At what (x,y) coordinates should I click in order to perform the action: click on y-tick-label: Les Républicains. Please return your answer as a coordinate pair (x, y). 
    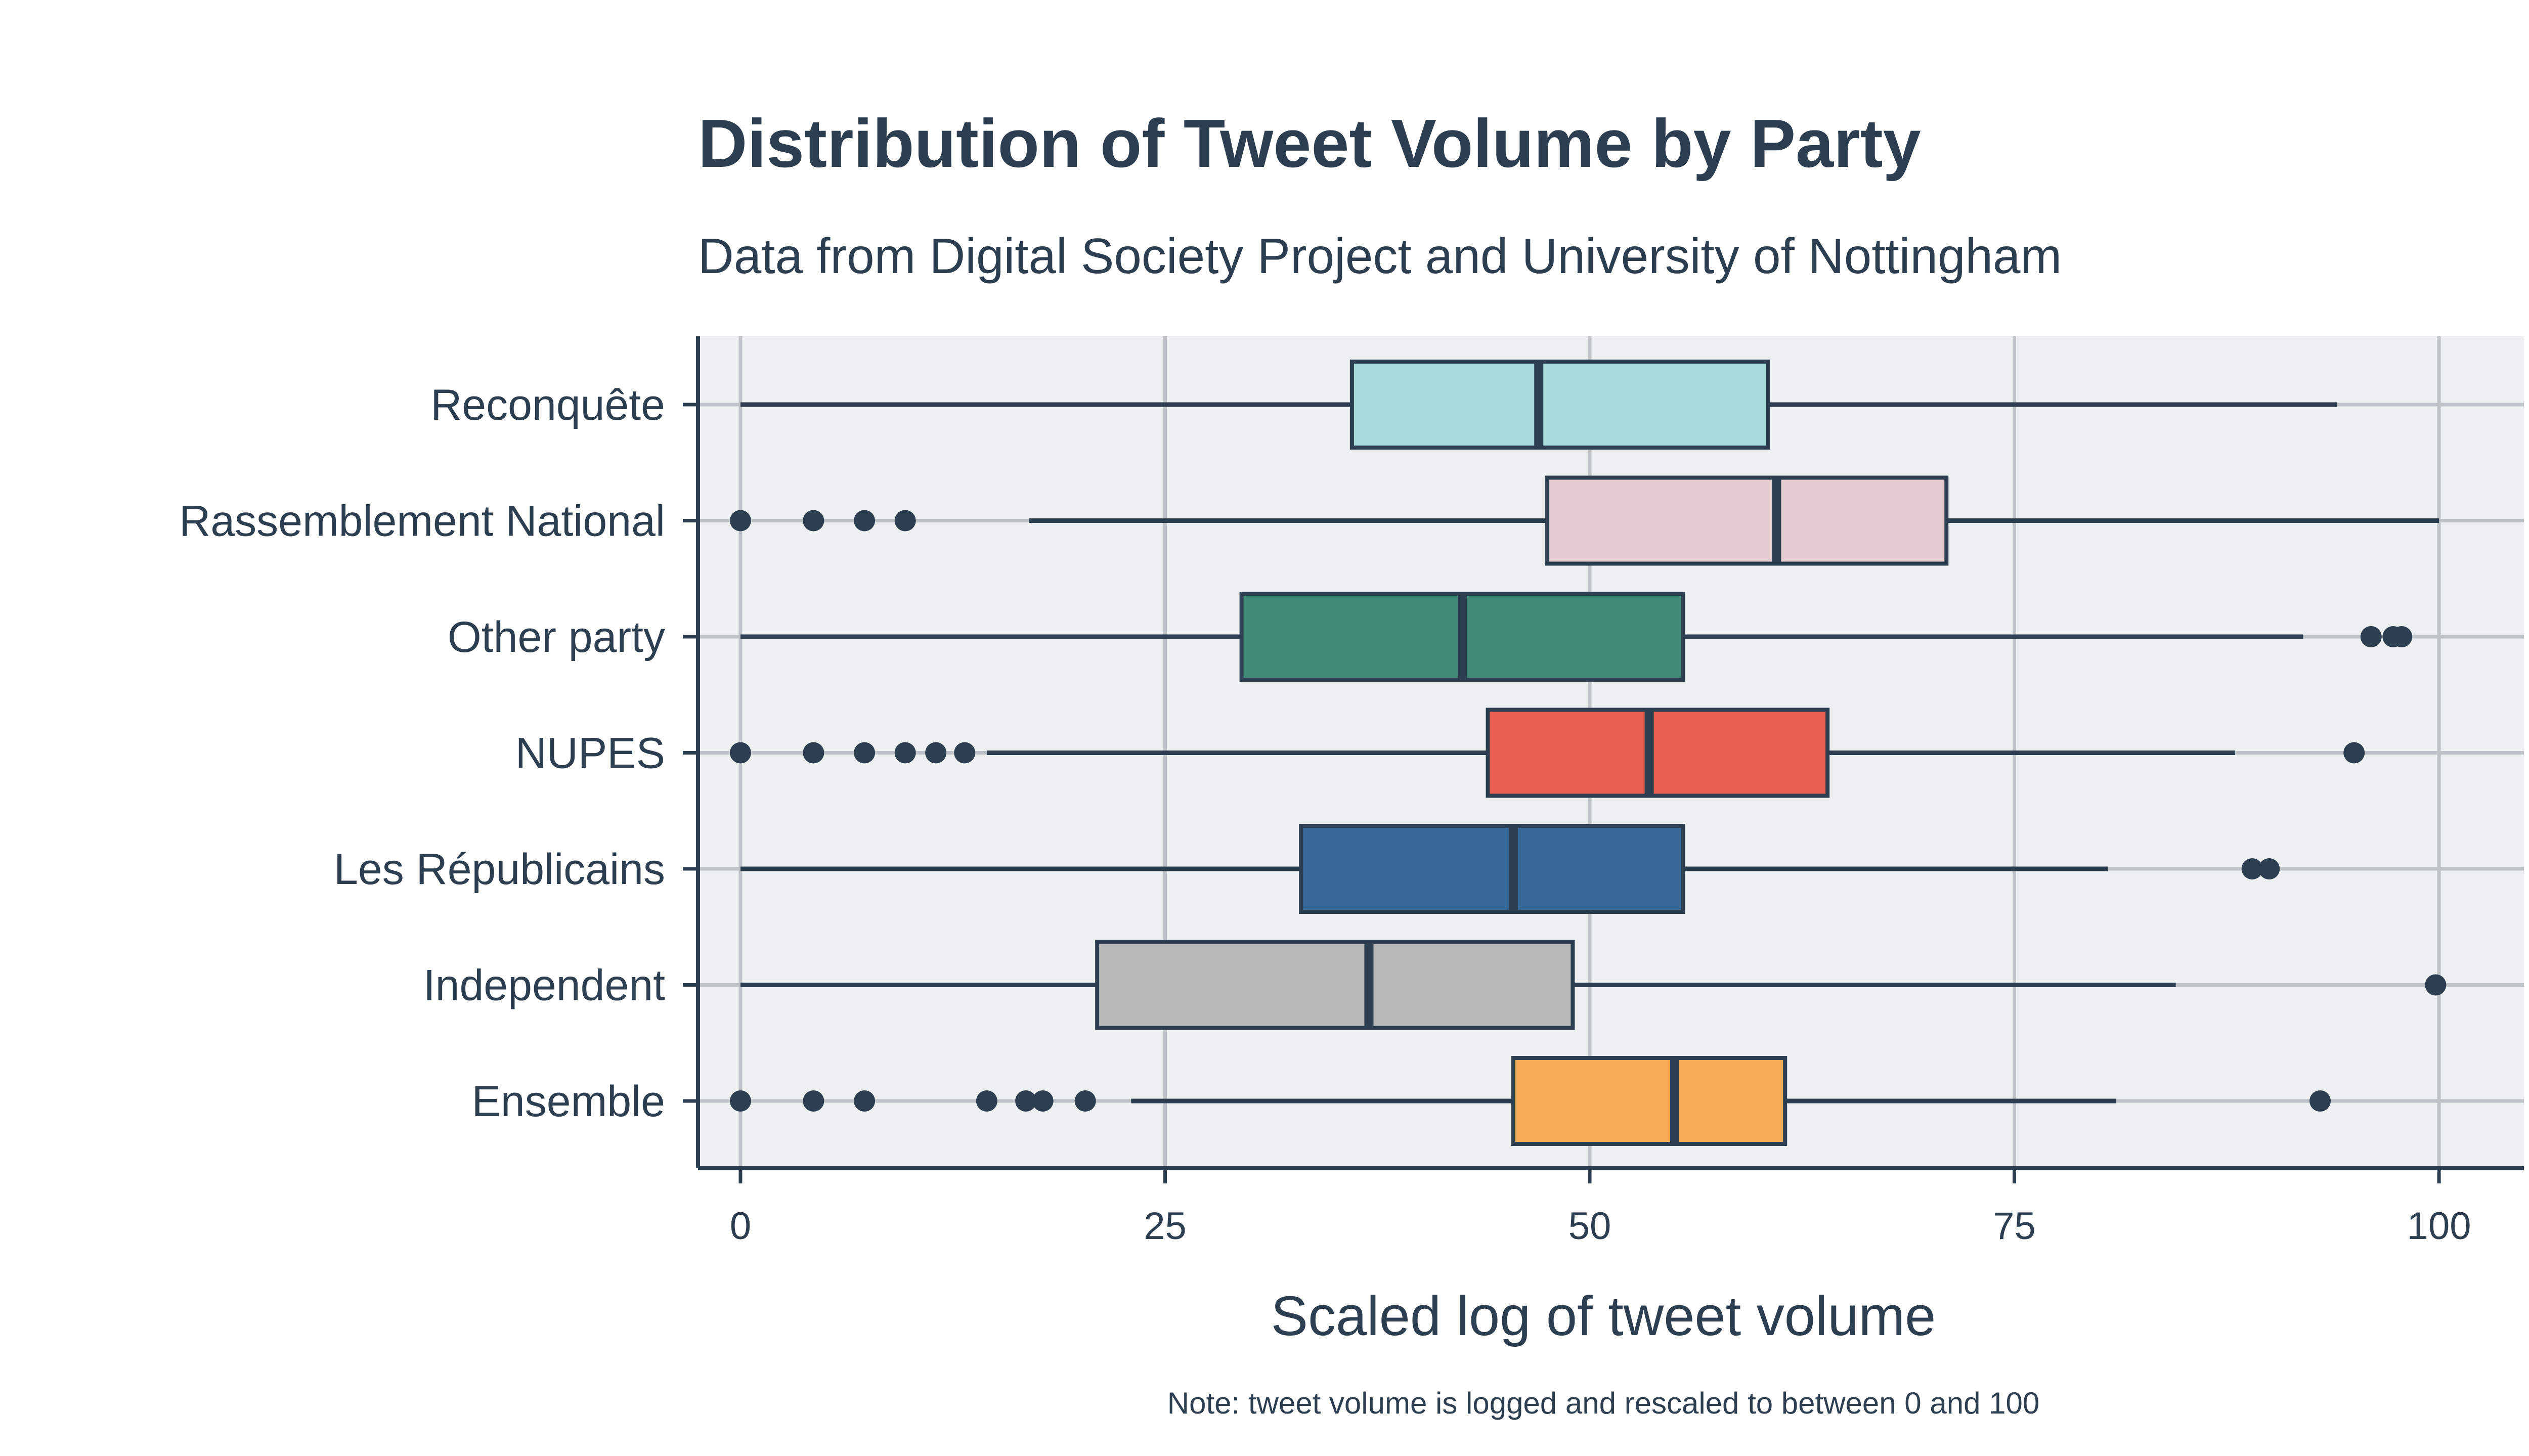
    Looking at the image, I should click on (499, 870).